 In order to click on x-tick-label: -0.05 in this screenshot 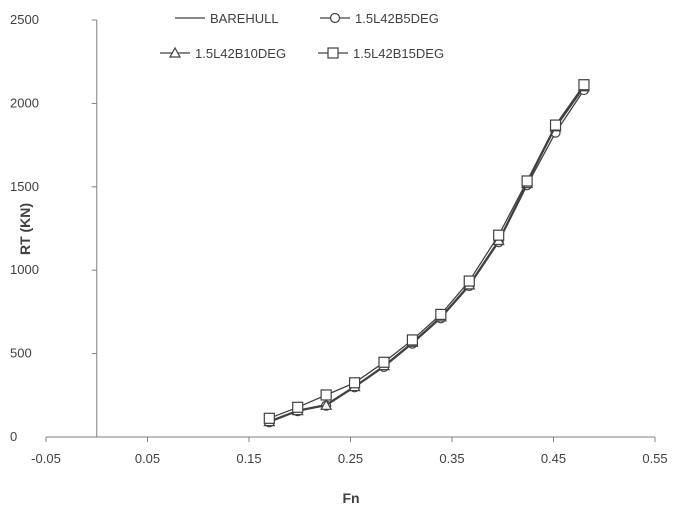, I will do `click(46, 458)`.